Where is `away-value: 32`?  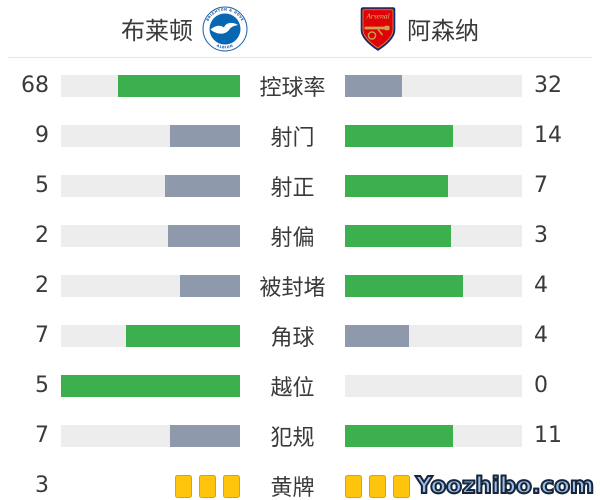 away-value: 32 is located at coordinates (548, 85).